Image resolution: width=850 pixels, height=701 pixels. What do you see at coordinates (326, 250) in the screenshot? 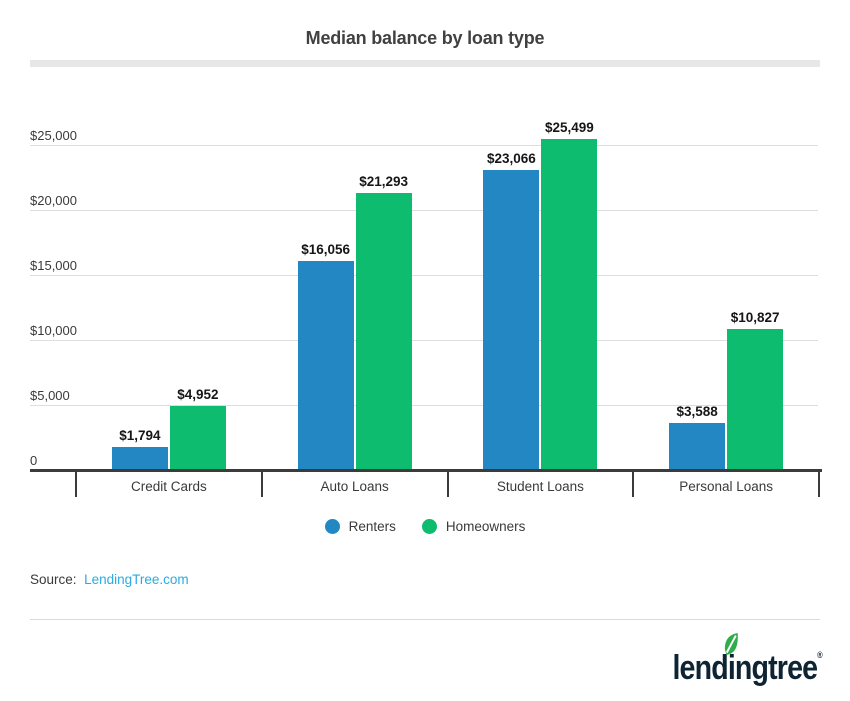
I see `bar-value-label: $16,056` at bounding box center [326, 250].